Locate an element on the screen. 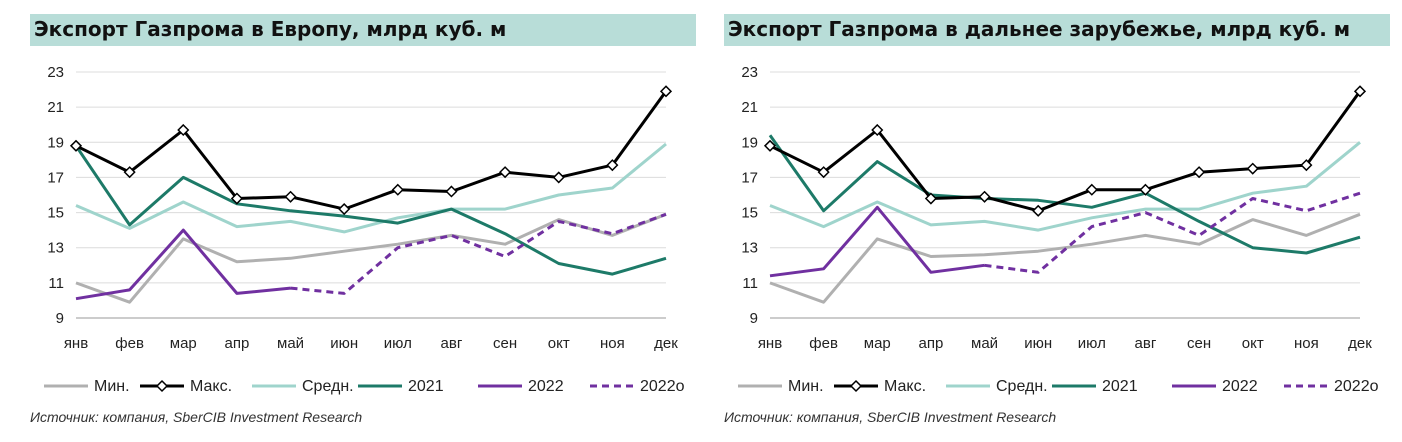 The width and height of the screenshot is (1402, 442). chart-title: Экспорт Газпрома в Европу, млрд куб. м is located at coordinates (270, 29).